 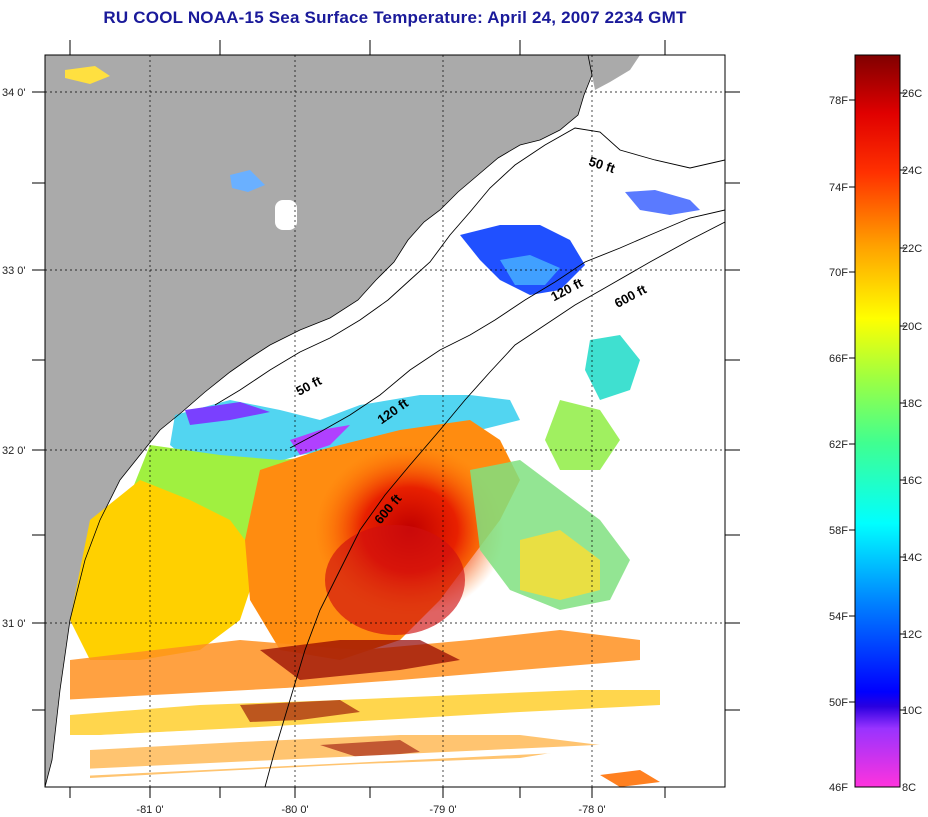 What do you see at coordinates (912, 249) in the screenshot?
I see `cbar-c-22: 22C` at bounding box center [912, 249].